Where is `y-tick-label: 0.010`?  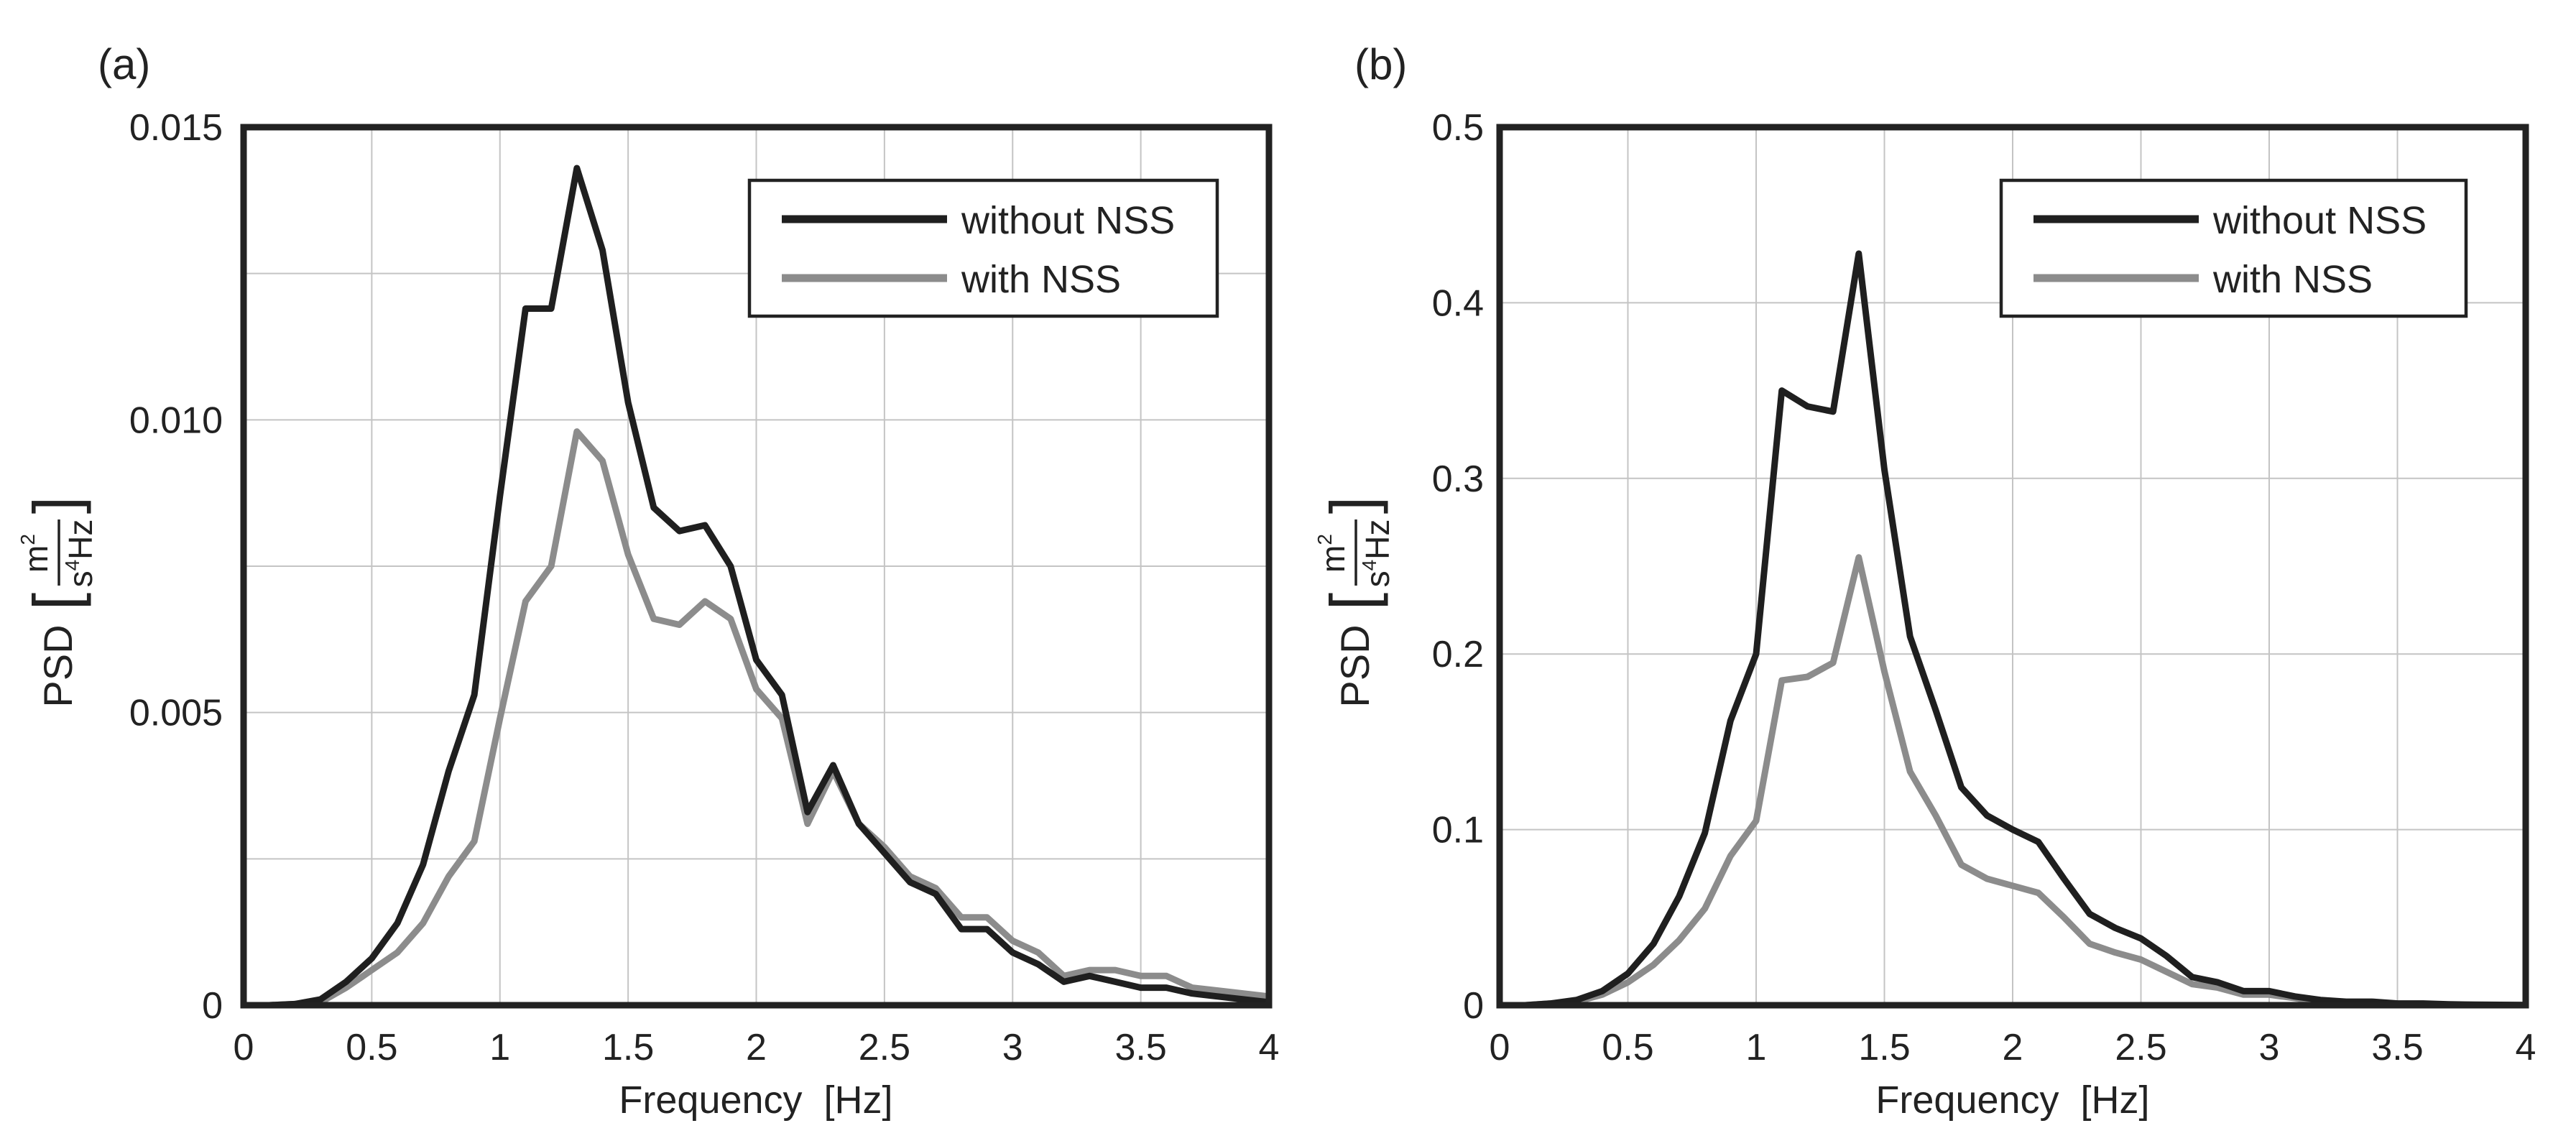 y-tick-label: 0.010 is located at coordinates (176, 420).